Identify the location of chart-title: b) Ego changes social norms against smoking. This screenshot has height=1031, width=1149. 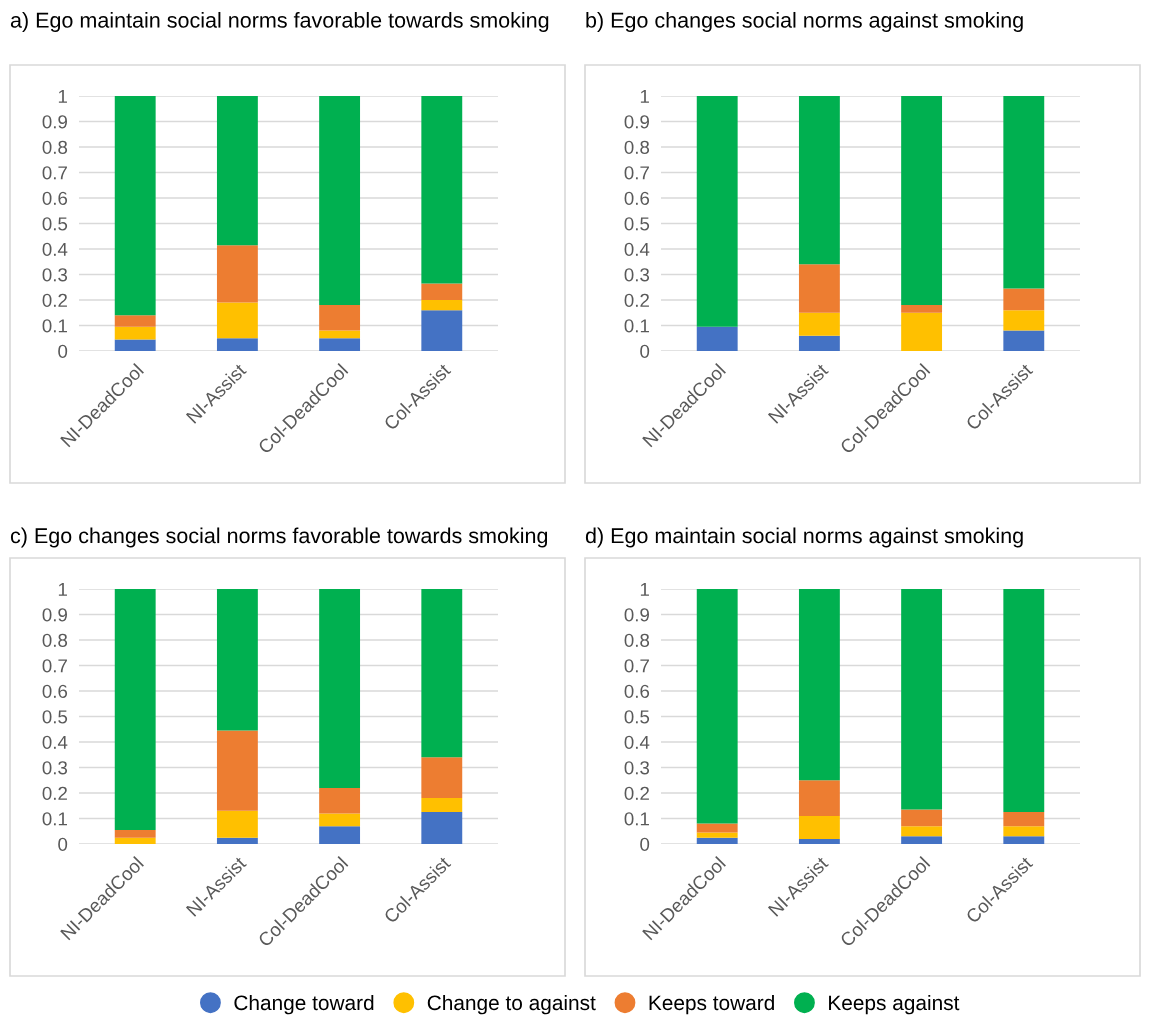
(804, 22).